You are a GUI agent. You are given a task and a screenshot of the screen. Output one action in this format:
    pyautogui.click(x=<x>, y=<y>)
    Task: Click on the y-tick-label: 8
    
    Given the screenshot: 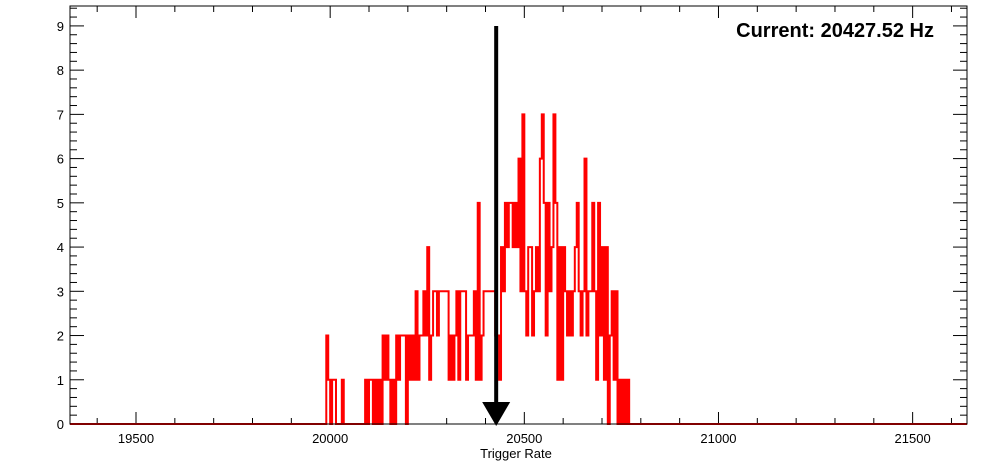 What is the action you would take?
    pyautogui.click(x=60, y=70)
    